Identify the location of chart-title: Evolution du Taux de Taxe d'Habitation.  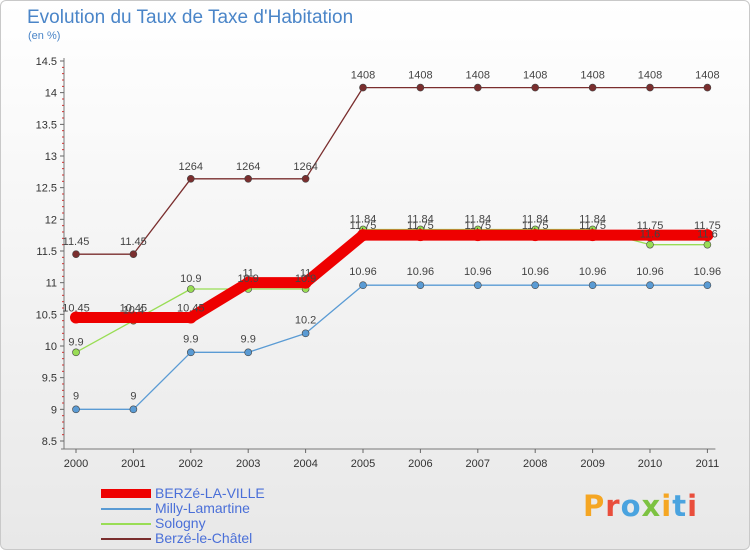
(190, 17).